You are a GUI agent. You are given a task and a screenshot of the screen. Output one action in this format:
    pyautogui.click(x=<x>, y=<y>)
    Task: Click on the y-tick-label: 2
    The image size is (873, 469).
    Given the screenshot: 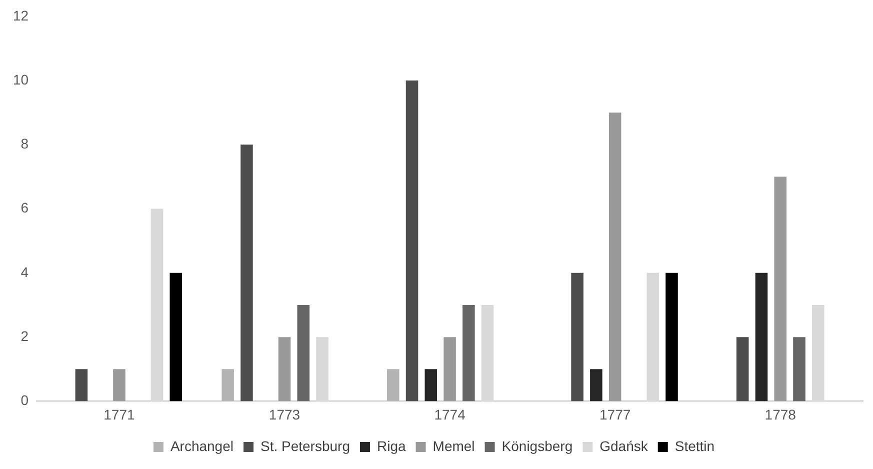 What is the action you would take?
    pyautogui.click(x=24, y=336)
    